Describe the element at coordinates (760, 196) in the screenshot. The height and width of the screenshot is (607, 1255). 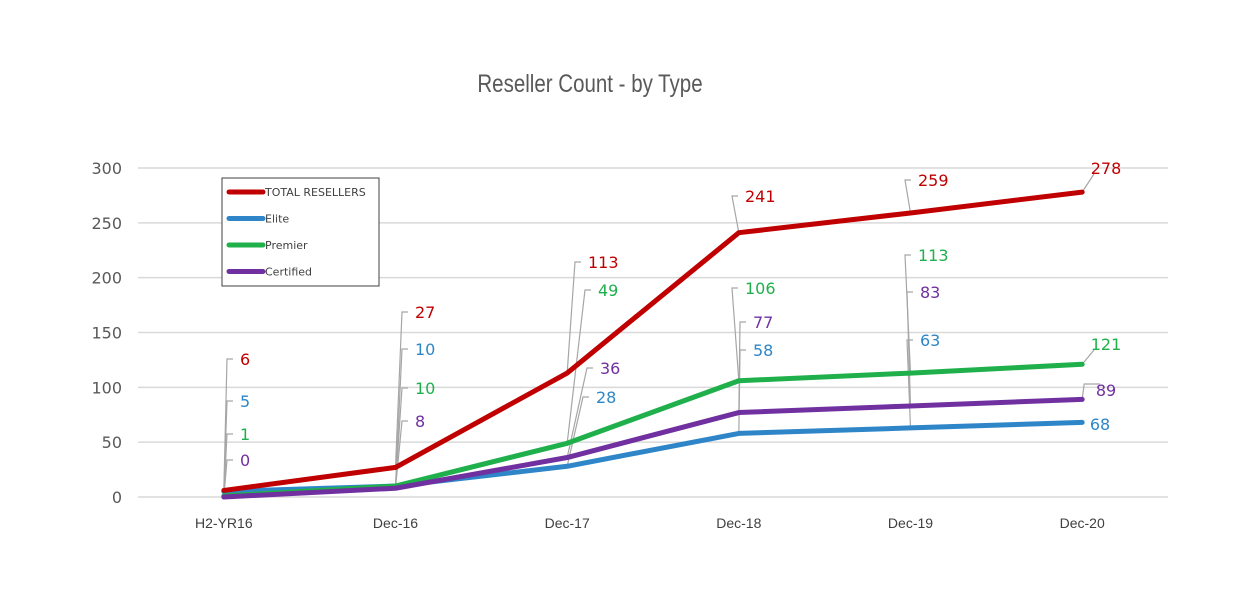
I see `data-label: 241` at that location.